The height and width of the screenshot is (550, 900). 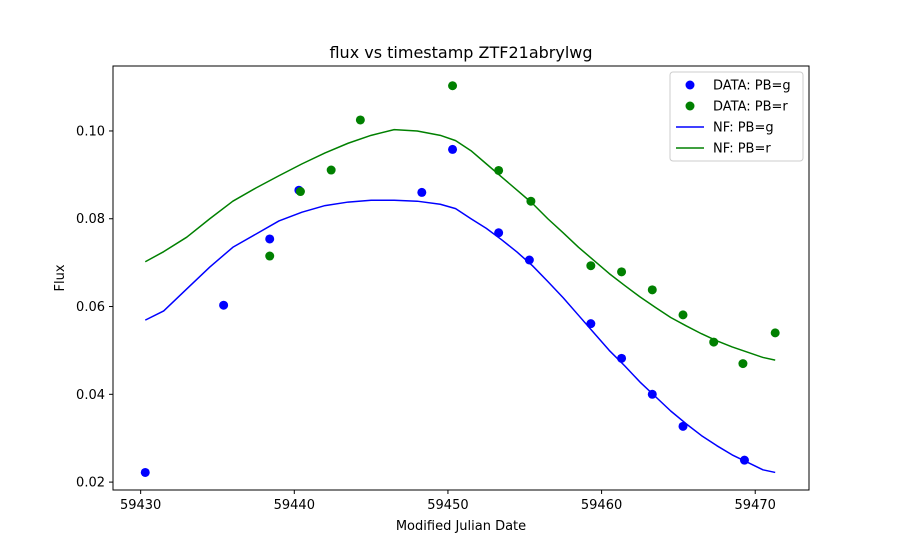 What do you see at coordinates (752, 86) in the screenshot?
I see `legend-label: DATA: PB=g` at bounding box center [752, 86].